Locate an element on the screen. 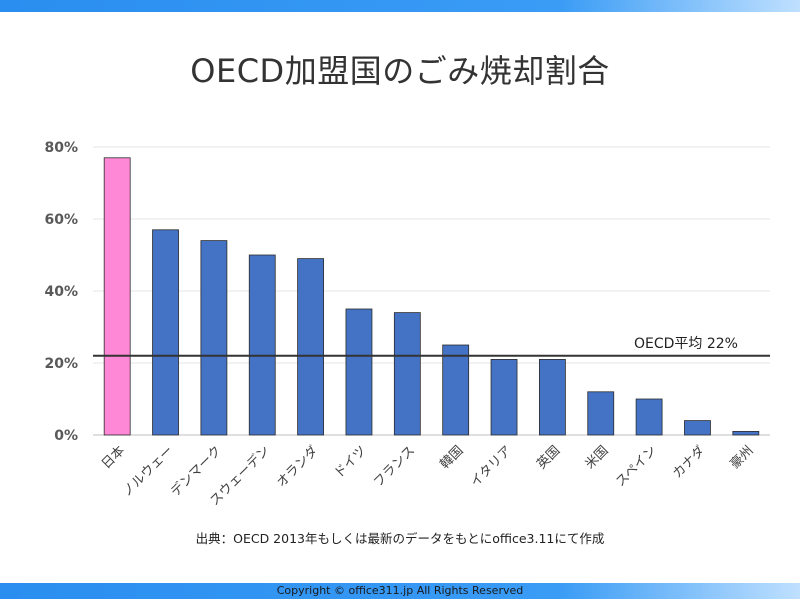 The image size is (800, 599). x-category-label: 英国 is located at coordinates (548, 457).